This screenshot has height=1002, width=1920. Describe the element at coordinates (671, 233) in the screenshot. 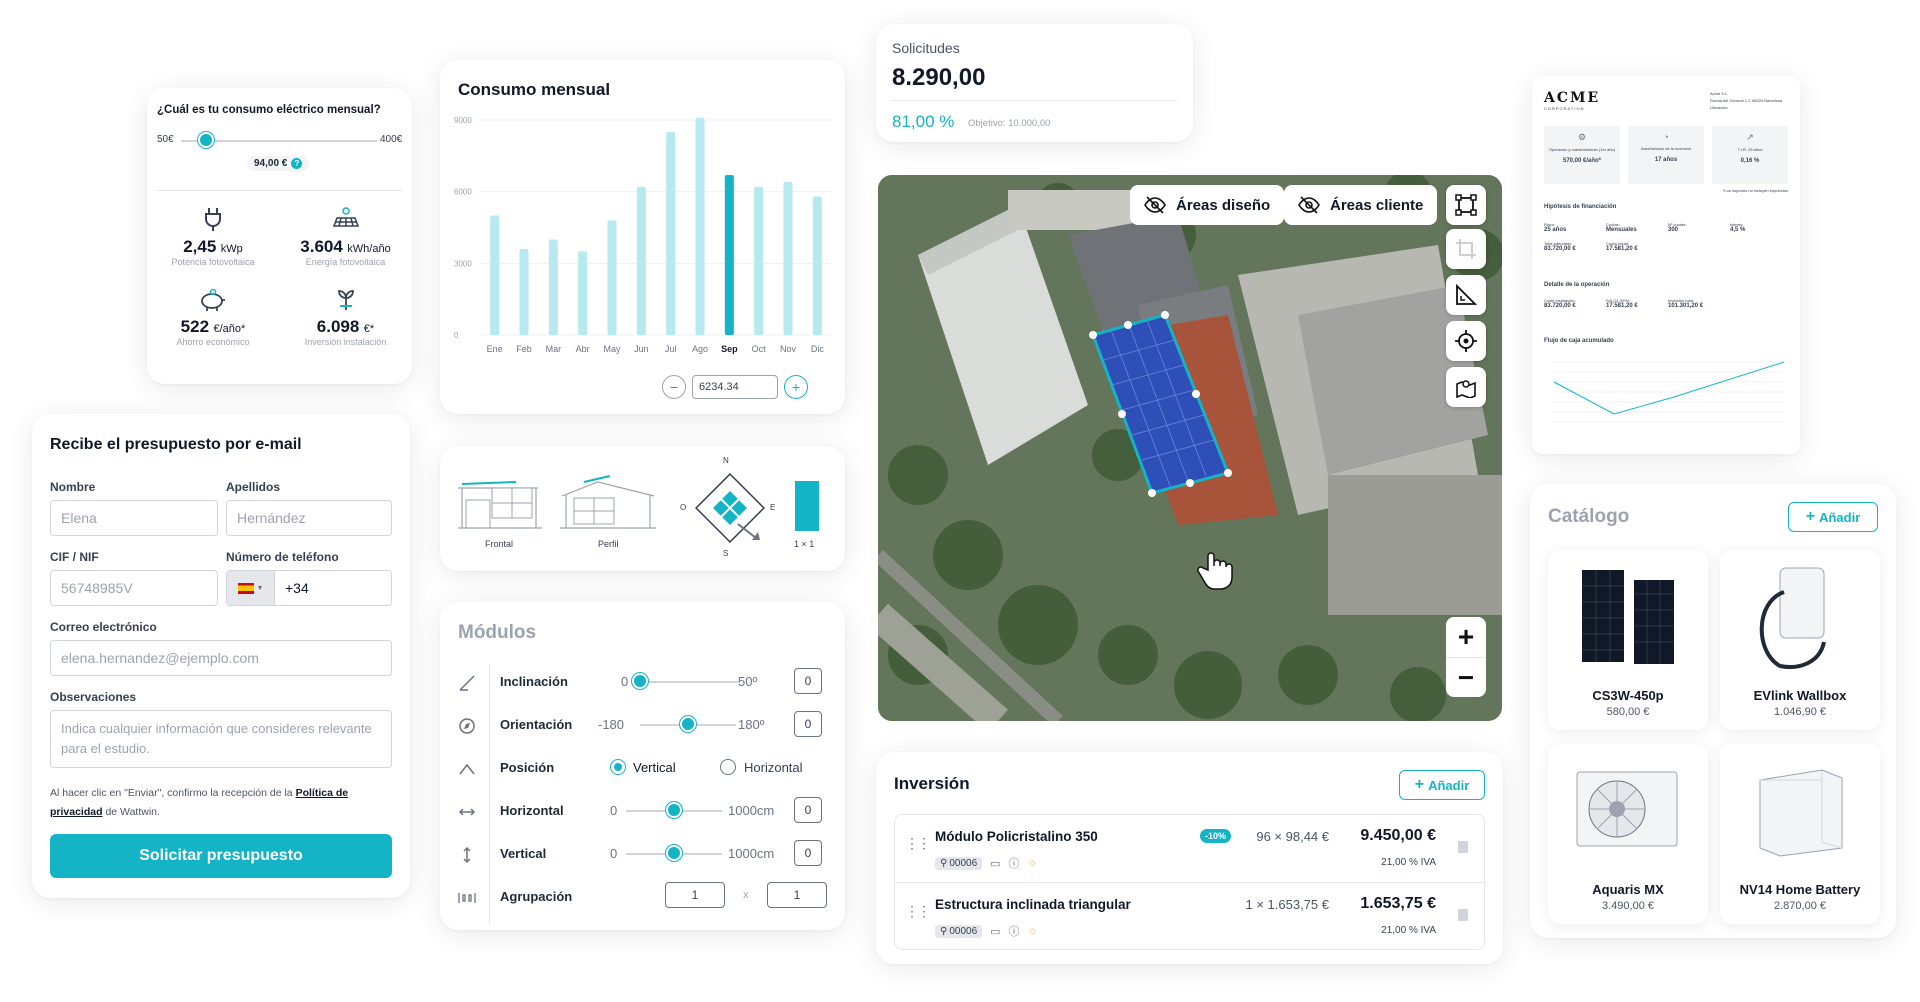

I see `bar-jul` at that location.